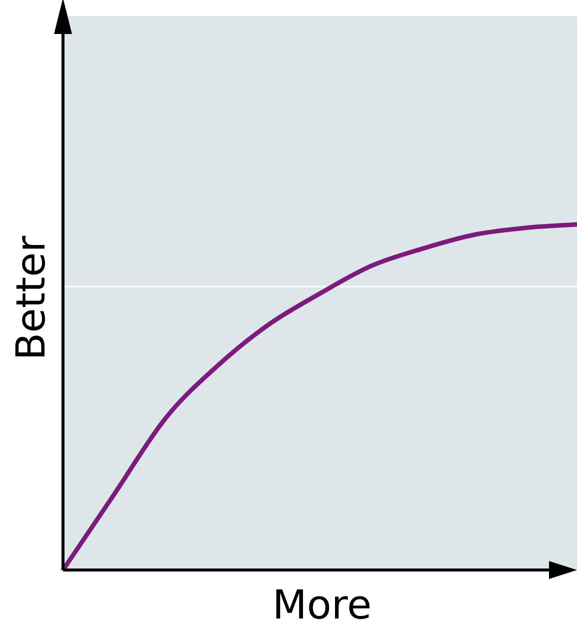  I want to click on y-axis-title: Better, so click(31, 297).